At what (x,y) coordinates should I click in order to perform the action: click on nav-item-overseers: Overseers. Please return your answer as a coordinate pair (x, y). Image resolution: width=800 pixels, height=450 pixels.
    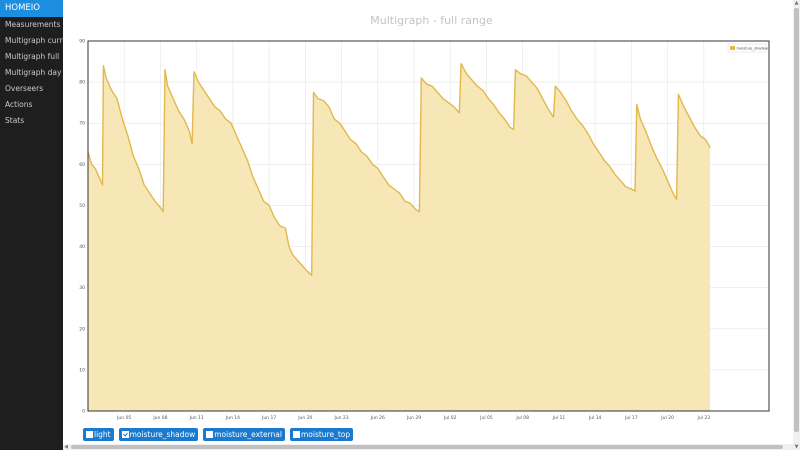
    Looking at the image, I should click on (24, 88).